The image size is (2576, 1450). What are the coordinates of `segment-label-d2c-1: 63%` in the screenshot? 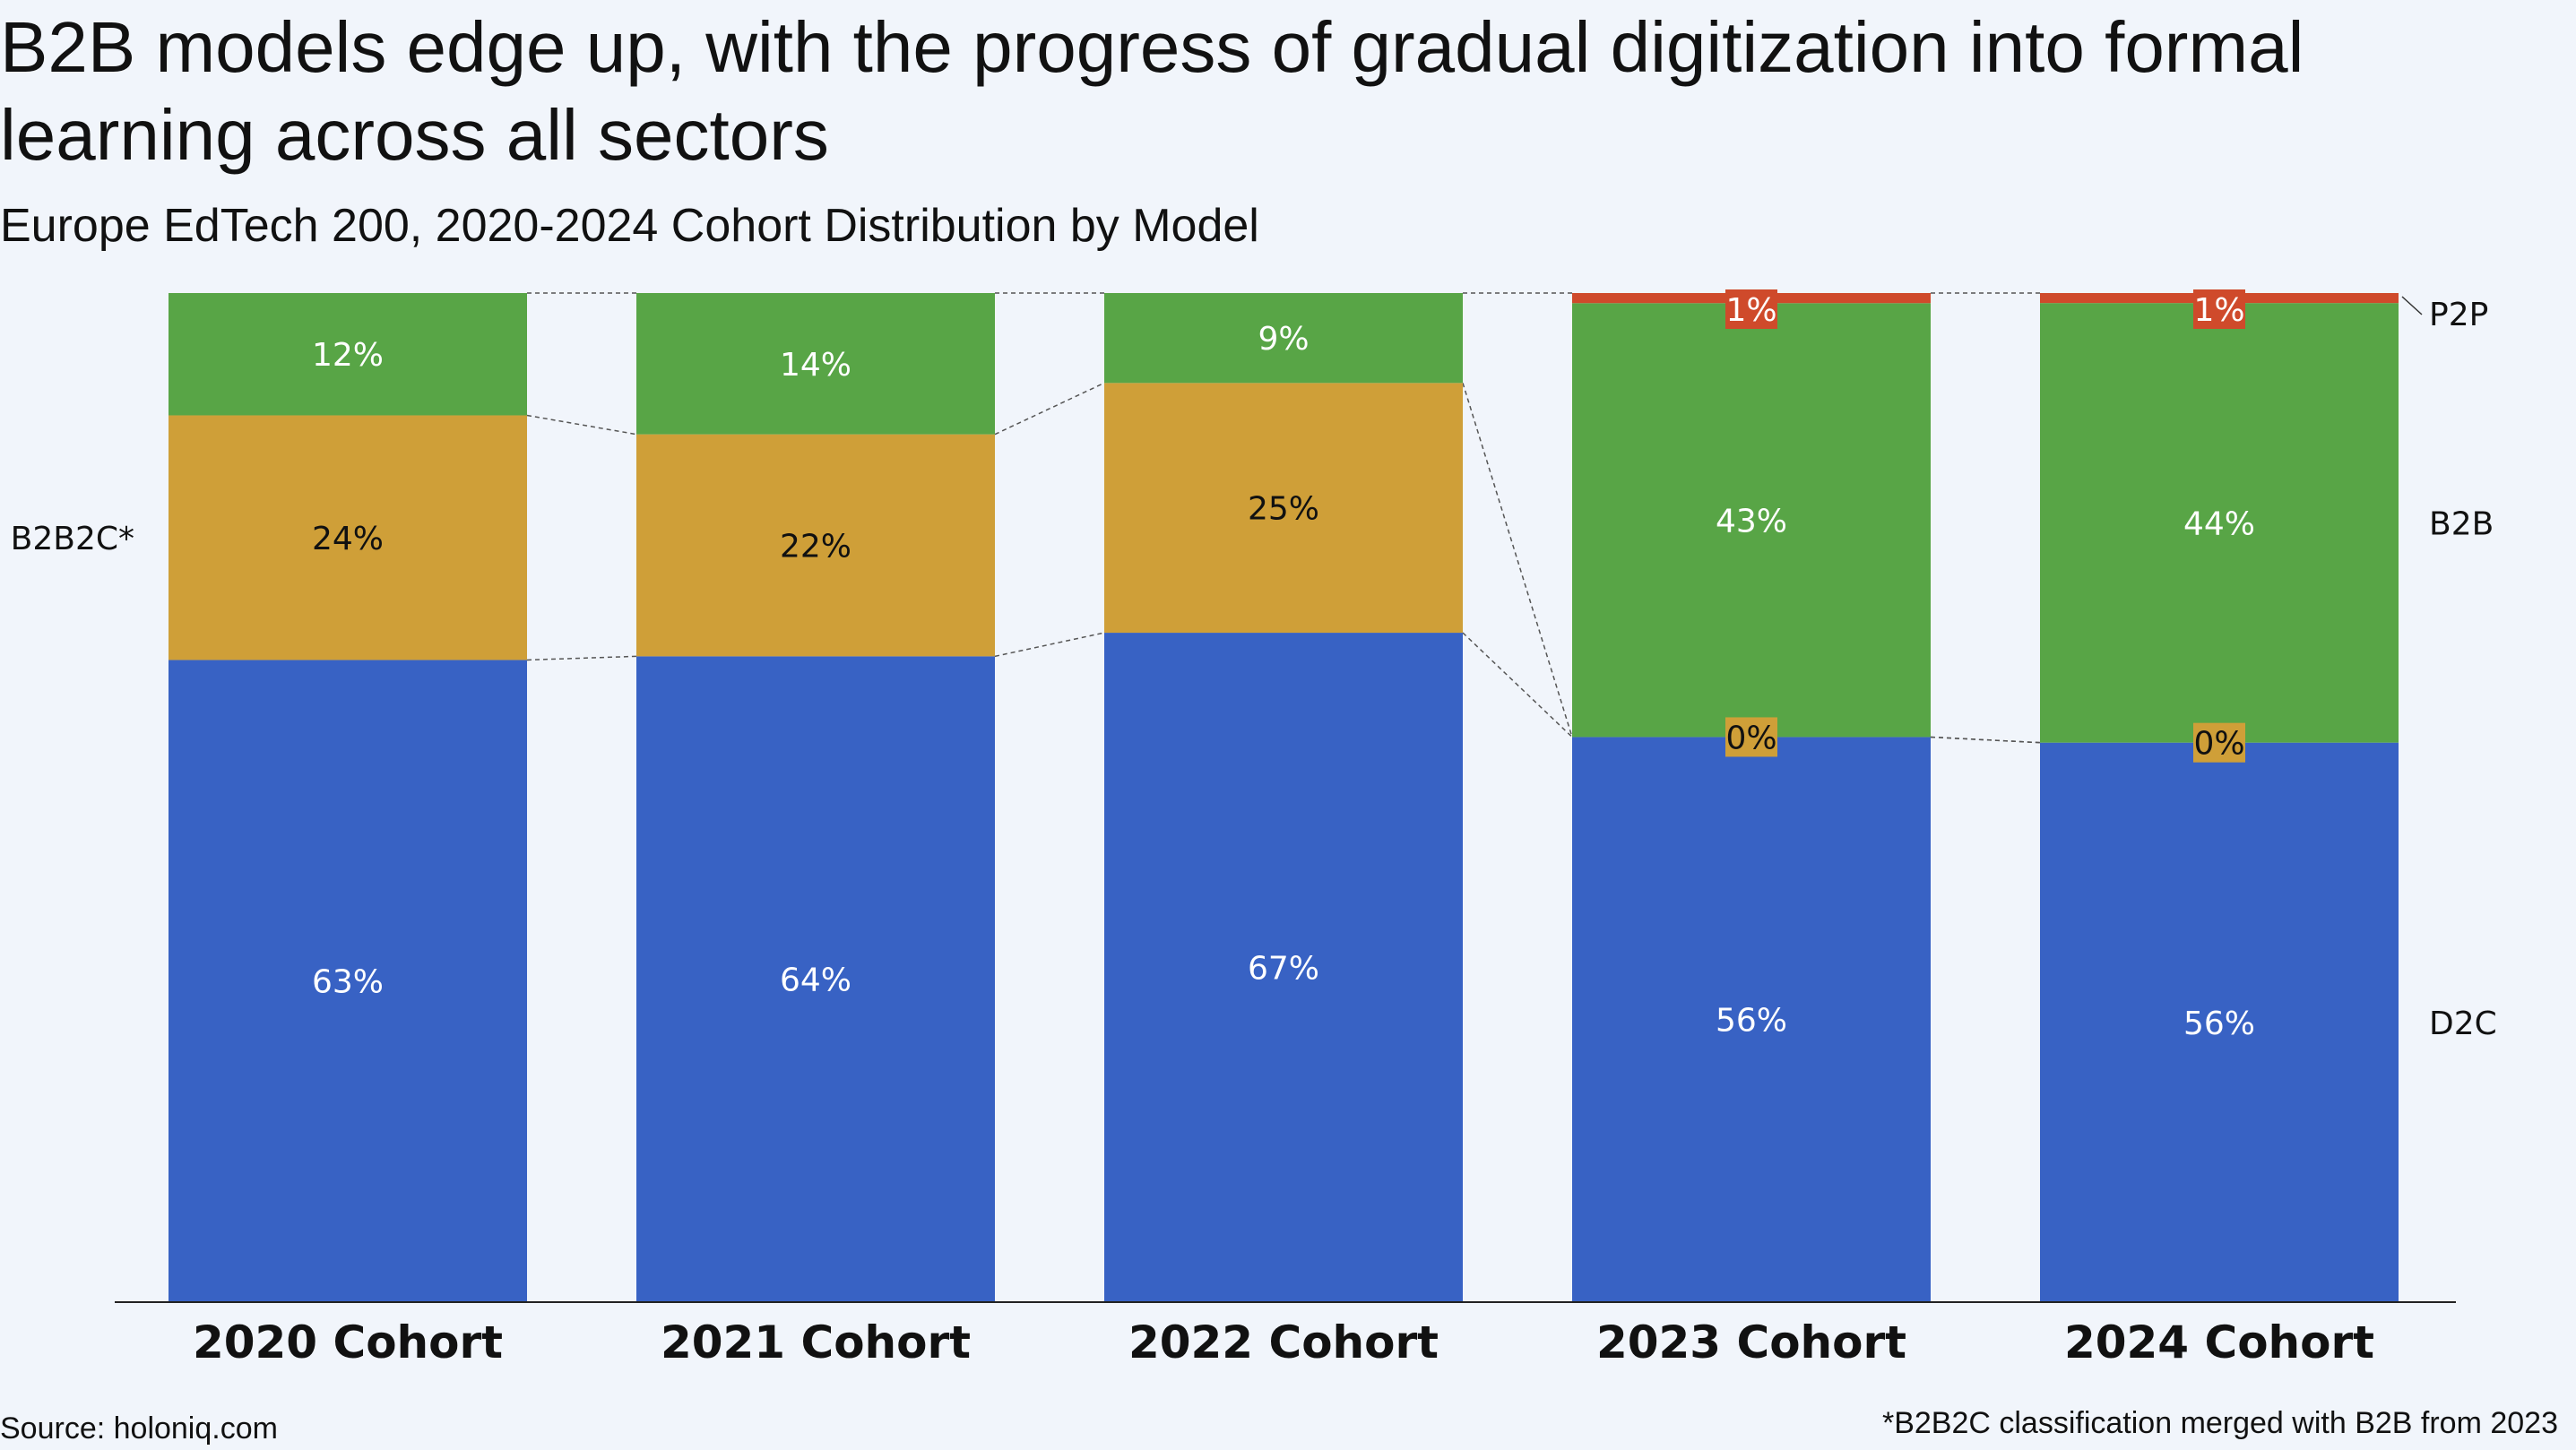 It's located at (348, 982).